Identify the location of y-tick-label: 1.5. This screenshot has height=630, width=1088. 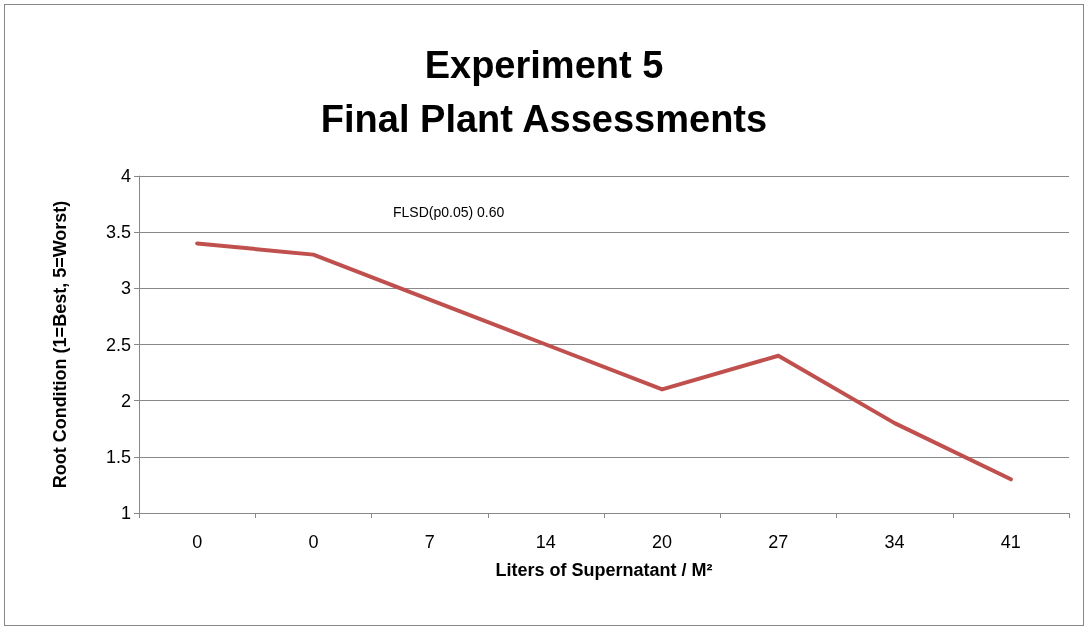
(118, 456).